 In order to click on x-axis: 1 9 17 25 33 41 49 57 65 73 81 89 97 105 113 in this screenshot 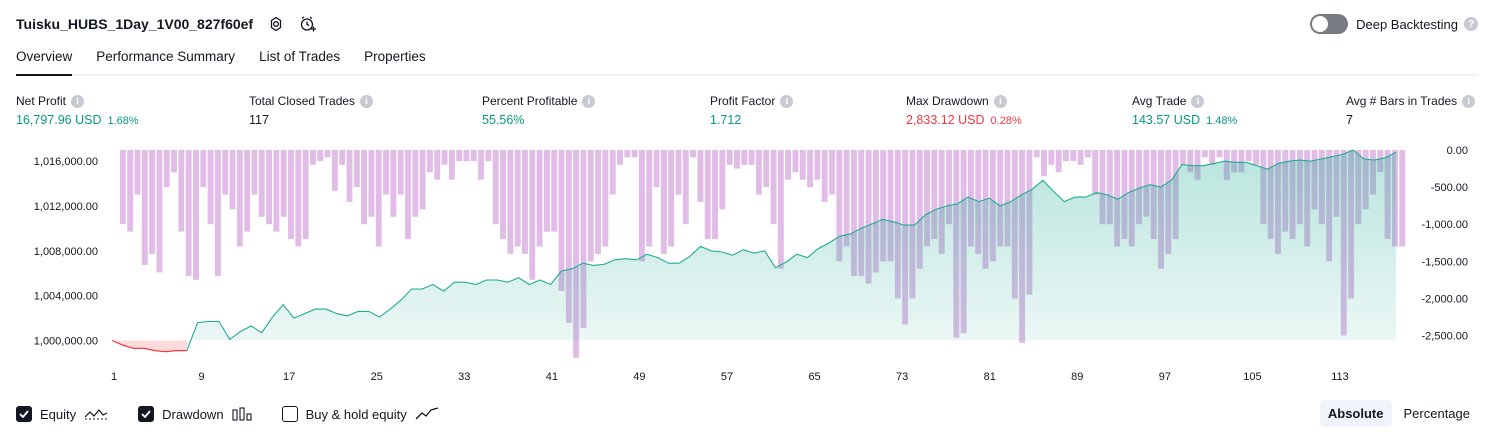, I will do `click(730, 377)`.